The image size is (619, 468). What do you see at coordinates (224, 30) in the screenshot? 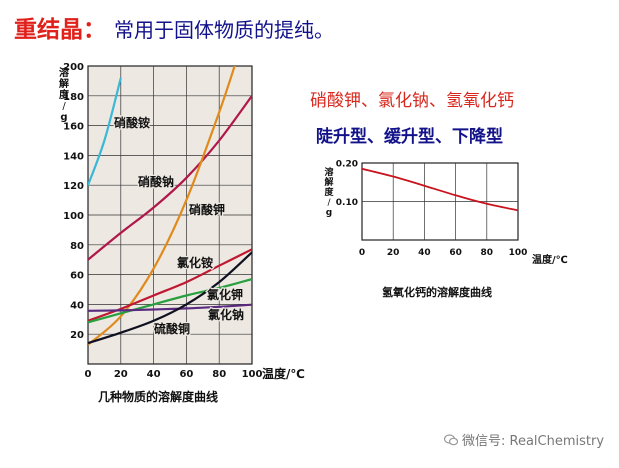
I see `page-subtitle: 常用于固体物质的提纯。` at bounding box center [224, 30].